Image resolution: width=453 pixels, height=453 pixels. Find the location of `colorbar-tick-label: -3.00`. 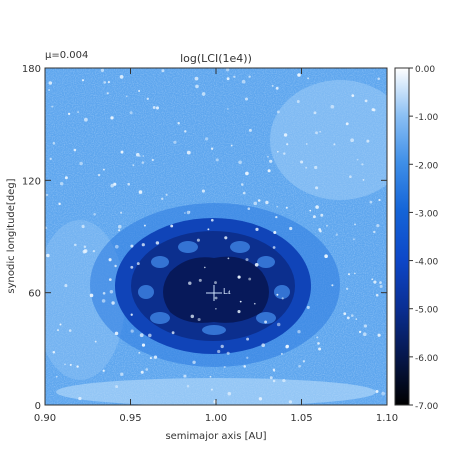

colorbar-tick-label: -3.00 is located at coordinates (427, 214).